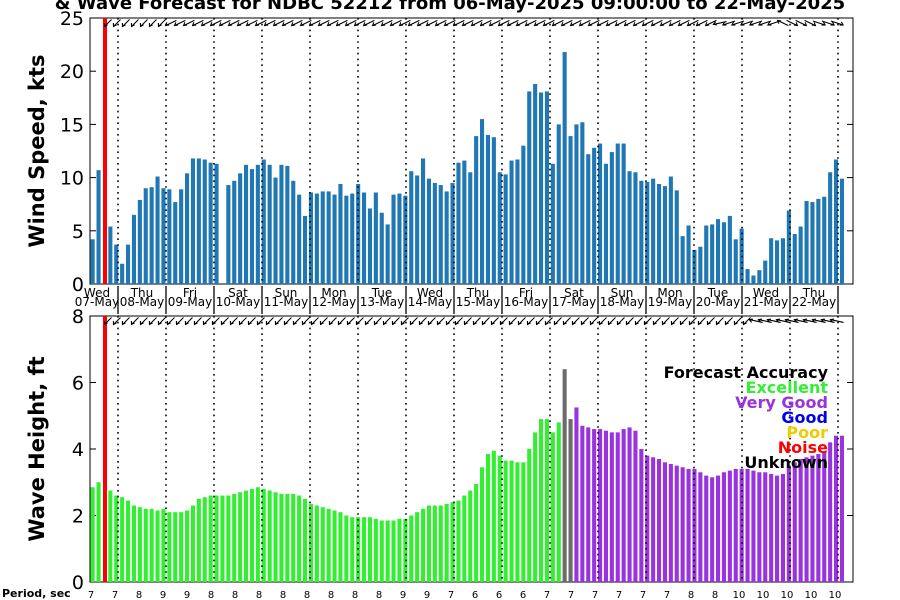 This screenshot has width=900, height=600. What do you see at coordinates (622, 293) in the screenshot?
I see `day-name: Sun` at bounding box center [622, 293].